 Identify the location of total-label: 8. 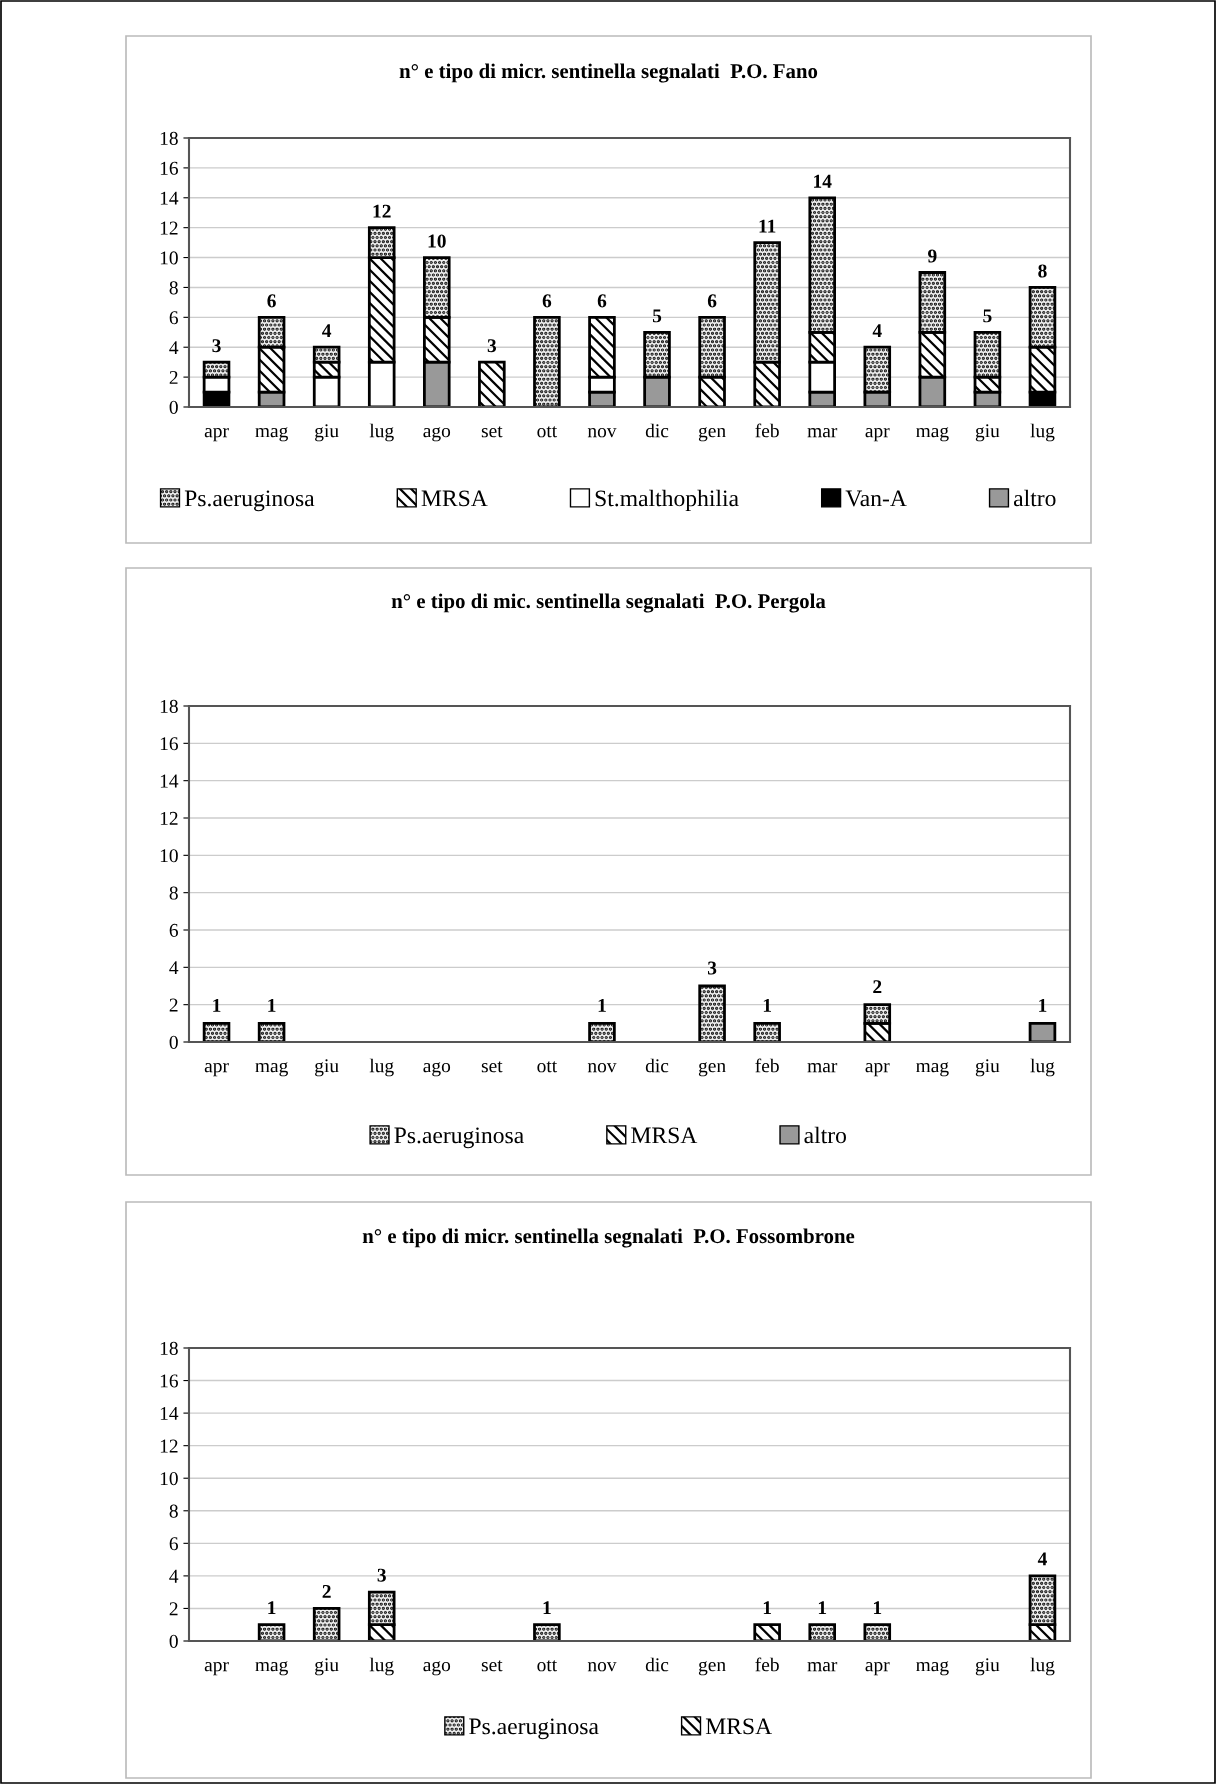
(1042, 271).